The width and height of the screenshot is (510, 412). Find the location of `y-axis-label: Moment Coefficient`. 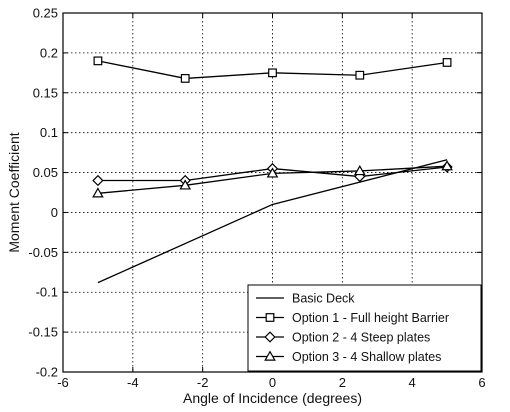

y-axis-label: Moment Coefficient is located at coordinates (14, 192).